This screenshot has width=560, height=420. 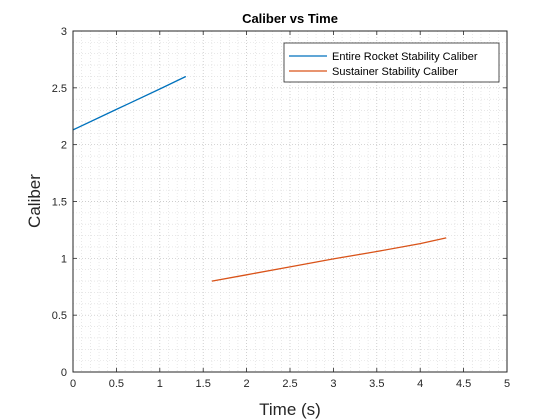 I want to click on x-tick-label: 0.5, so click(x=116, y=384).